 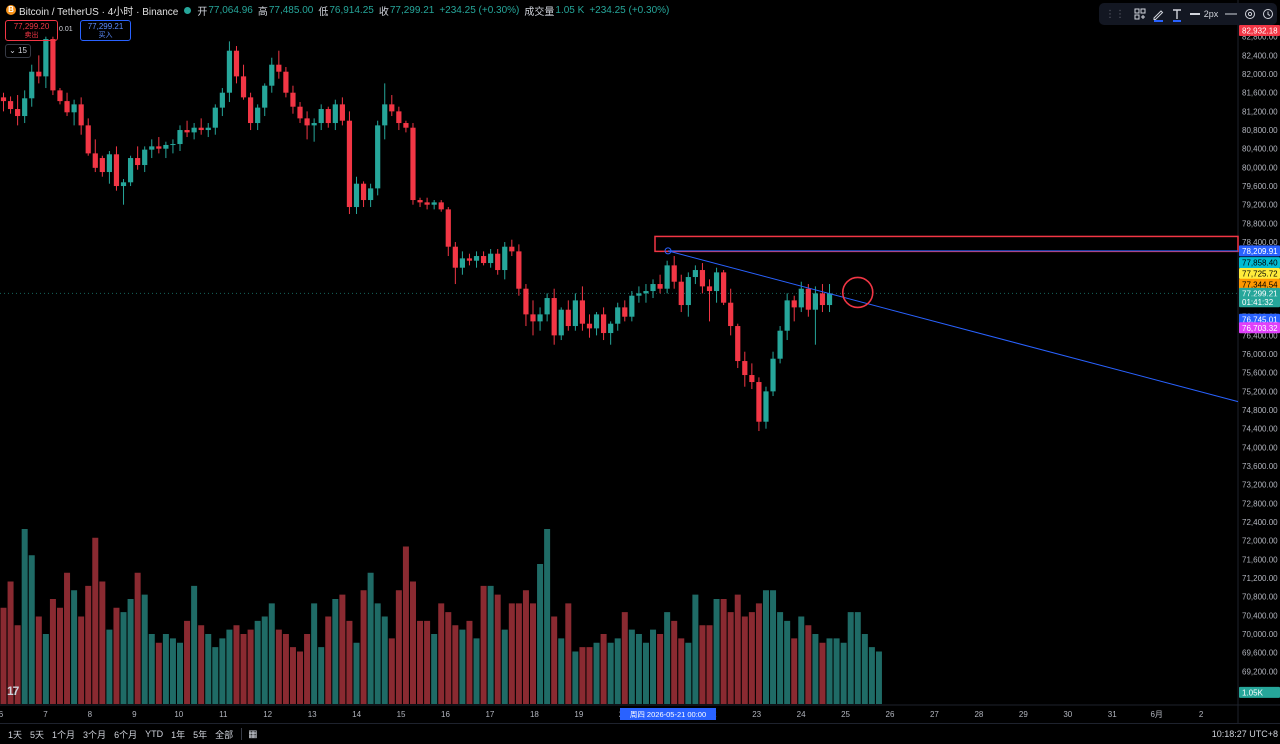 What do you see at coordinates (126, 734) in the screenshot?
I see `range-6m: 6个月` at bounding box center [126, 734].